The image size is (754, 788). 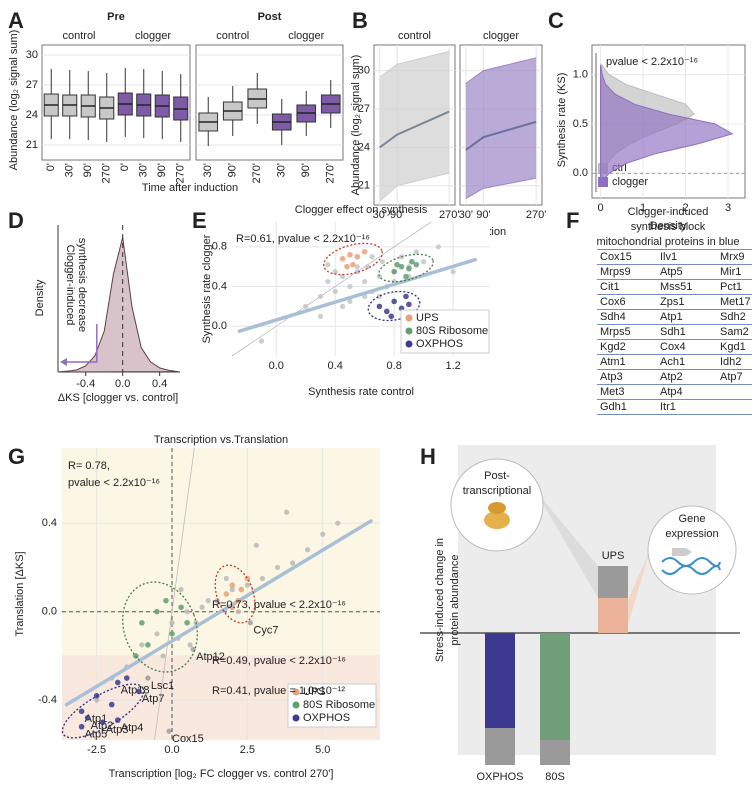 What do you see at coordinates (16, 220) in the screenshot?
I see `panel-label: D` at bounding box center [16, 220].